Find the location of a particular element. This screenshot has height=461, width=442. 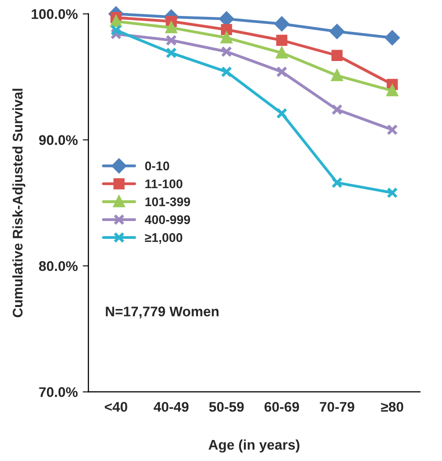

y-axis-title: Cumulative Risk-Adjusted Survival is located at coordinates (19, 203).